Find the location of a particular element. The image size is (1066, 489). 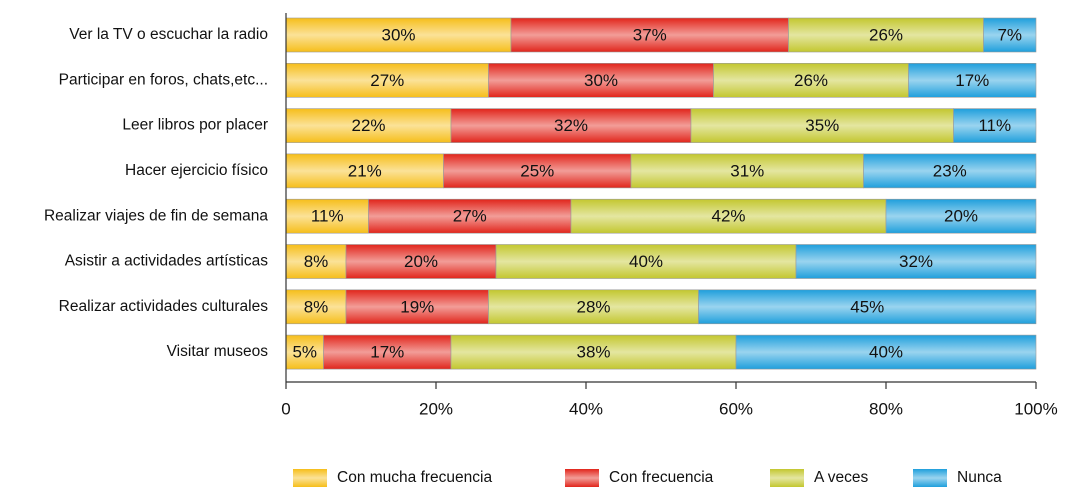

value-label: 7% is located at coordinates (1009, 34).